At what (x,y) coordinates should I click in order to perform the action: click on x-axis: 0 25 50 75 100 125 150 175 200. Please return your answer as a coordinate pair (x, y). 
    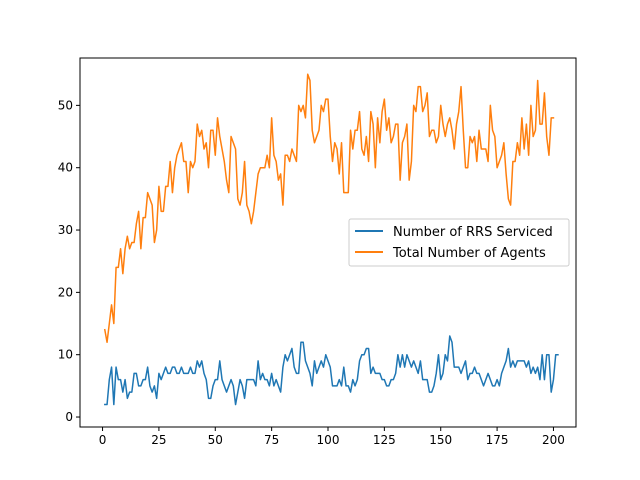
    Looking at the image, I should click on (332, 437).